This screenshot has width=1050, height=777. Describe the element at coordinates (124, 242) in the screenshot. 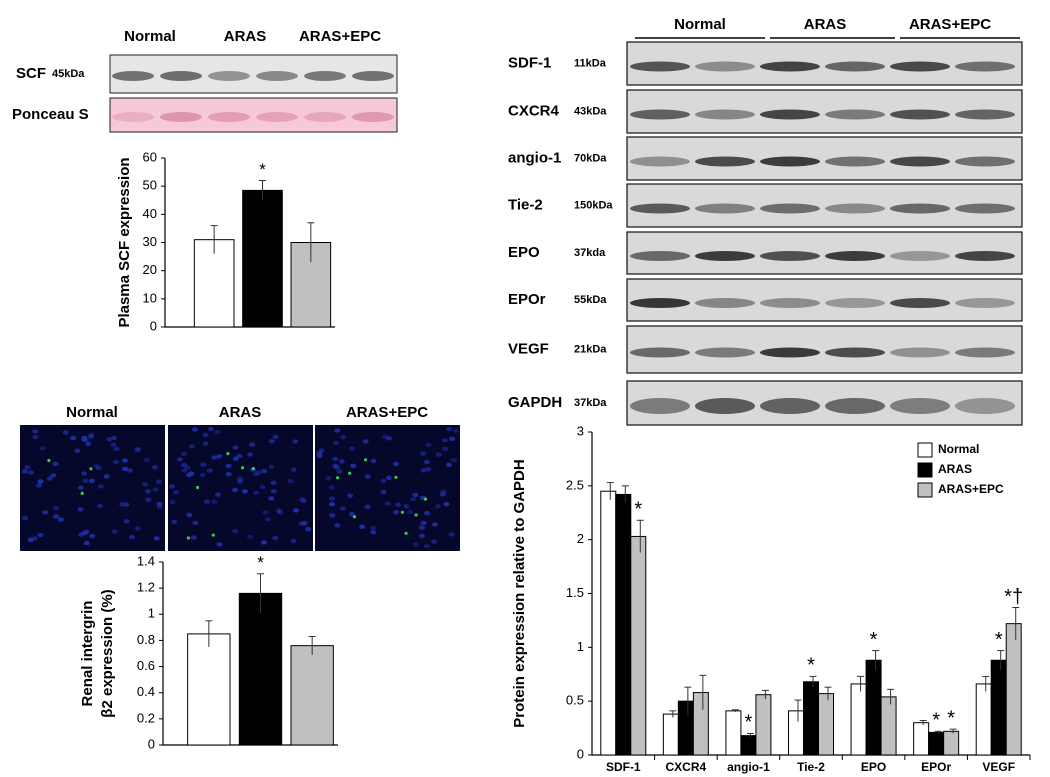

I see `y-axis-label: Plasma SCF expression` at that location.